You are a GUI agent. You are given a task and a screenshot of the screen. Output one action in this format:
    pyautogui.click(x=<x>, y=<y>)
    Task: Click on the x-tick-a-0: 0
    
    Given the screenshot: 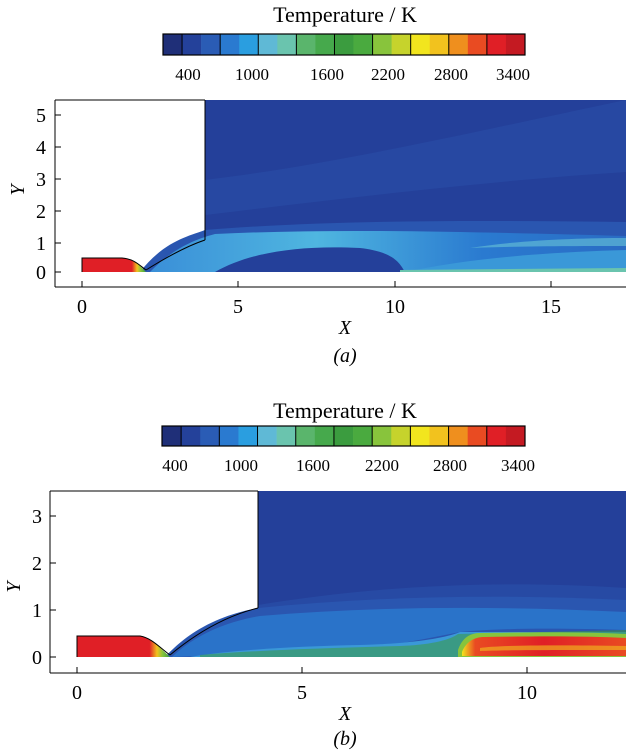 What is the action you would take?
    pyautogui.click(x=82, y=307)
    